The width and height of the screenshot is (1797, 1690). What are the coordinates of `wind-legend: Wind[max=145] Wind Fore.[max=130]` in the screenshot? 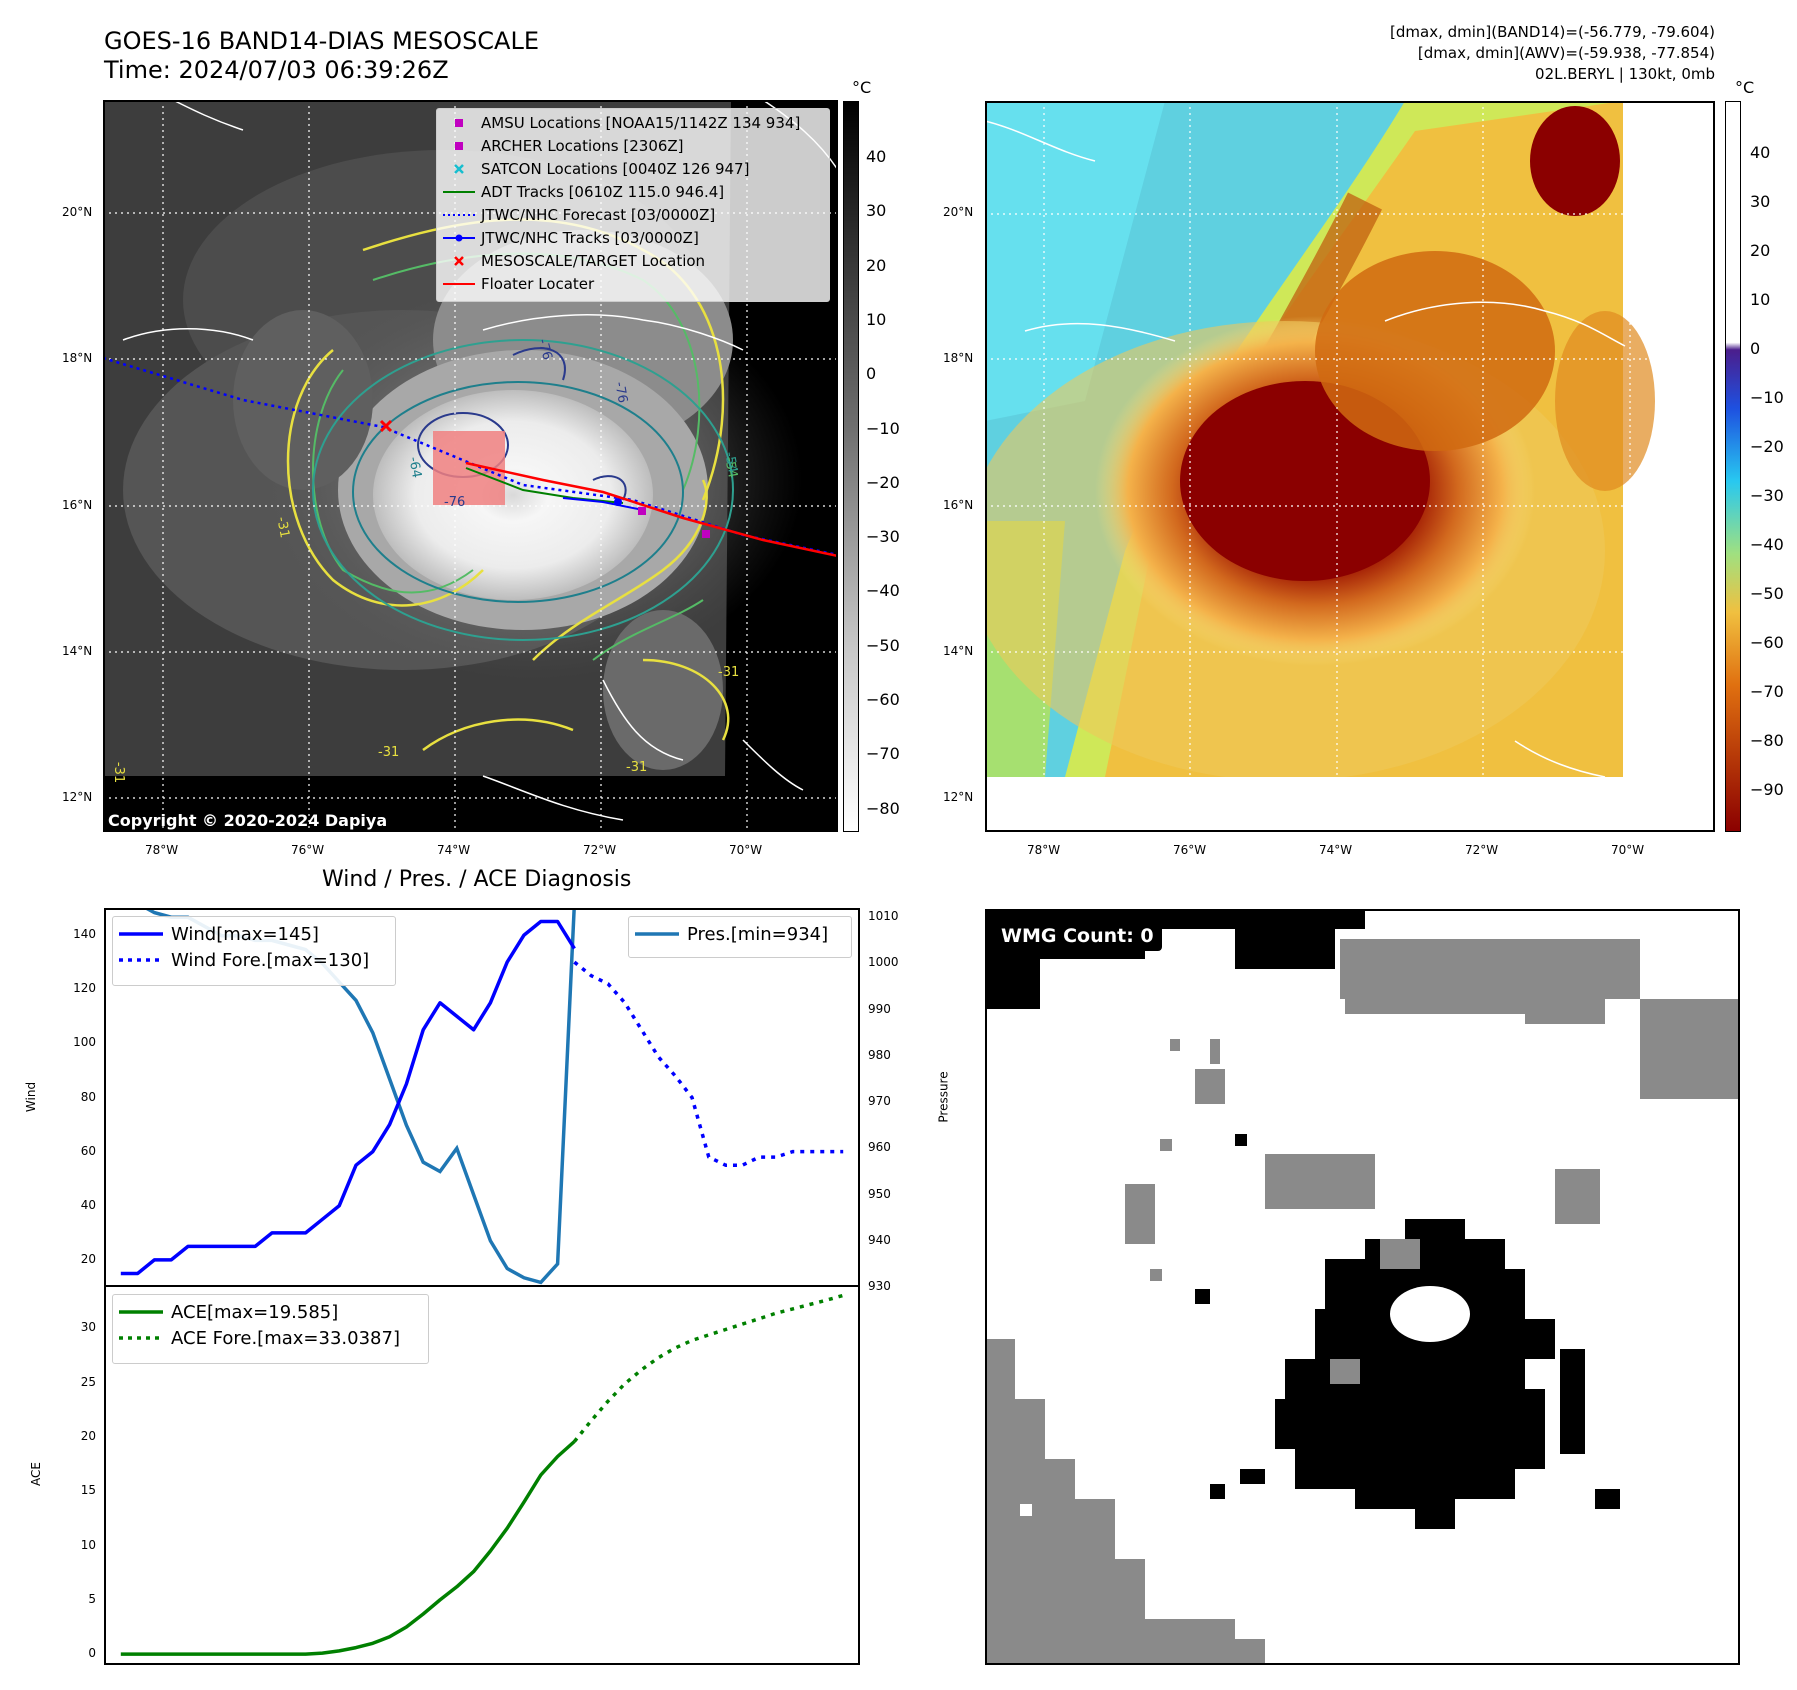 It's located at (254, 951).